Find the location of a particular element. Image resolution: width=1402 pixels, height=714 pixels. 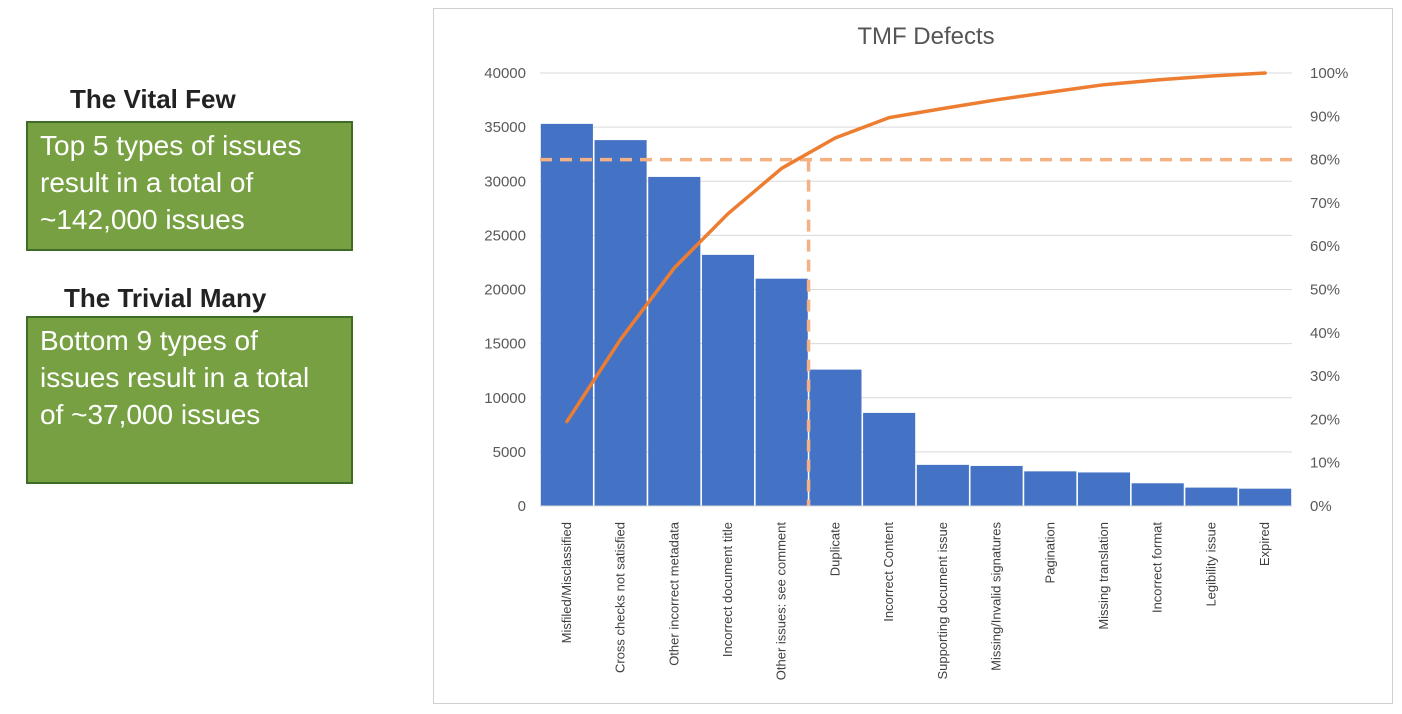

trivial-many-heading: The Trivial Many is located at coordinates (165, 298).